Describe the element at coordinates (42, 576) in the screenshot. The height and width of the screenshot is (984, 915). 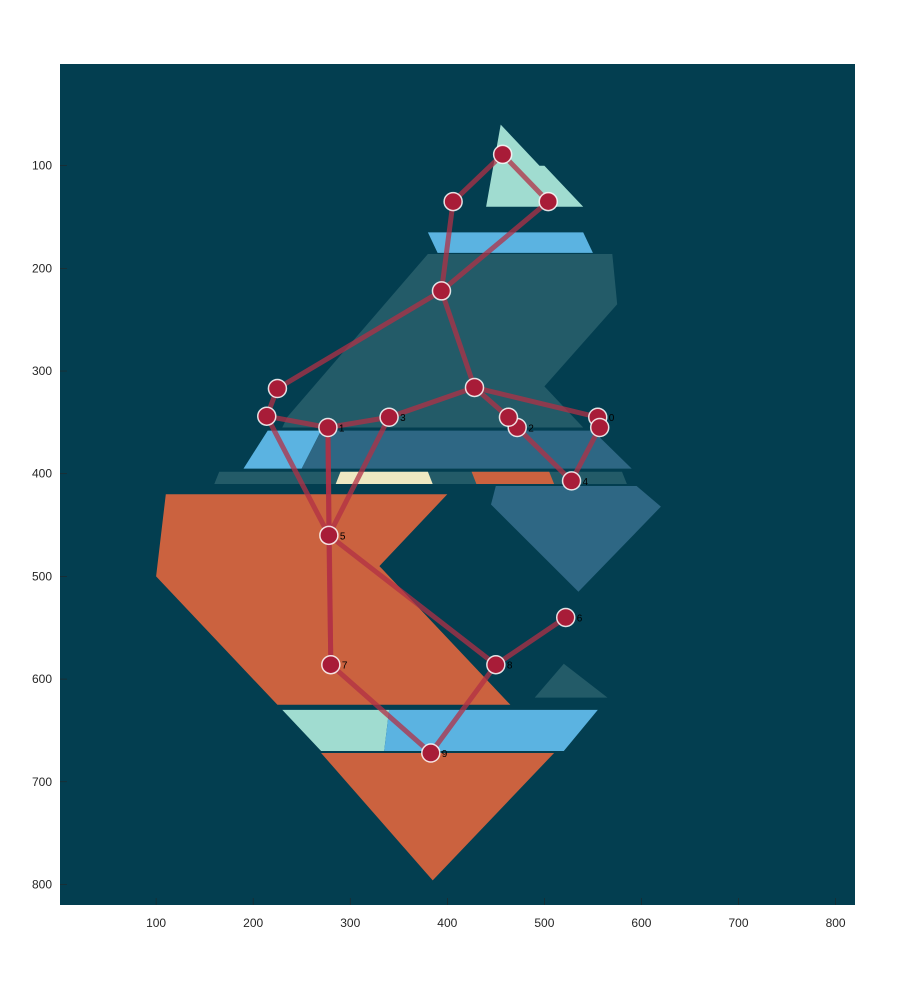
I see `y-tick-label: 500` at that location.